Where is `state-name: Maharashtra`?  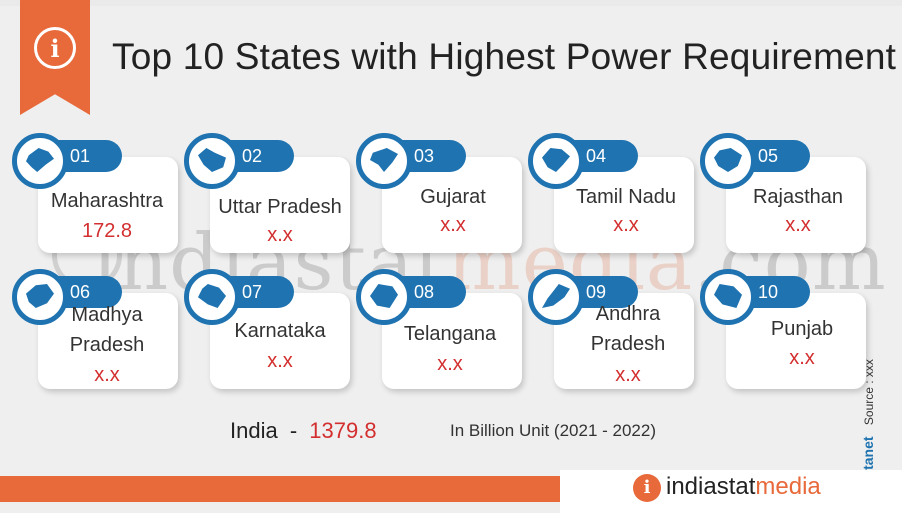
state-name: Maharashtra is located at coordinates (107, 201).